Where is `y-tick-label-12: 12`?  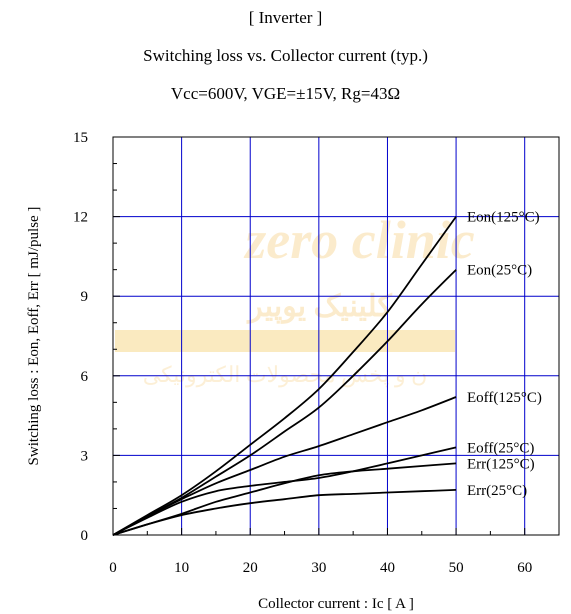
y-tick-label-12: 12 is located at coordinates (80, 218).